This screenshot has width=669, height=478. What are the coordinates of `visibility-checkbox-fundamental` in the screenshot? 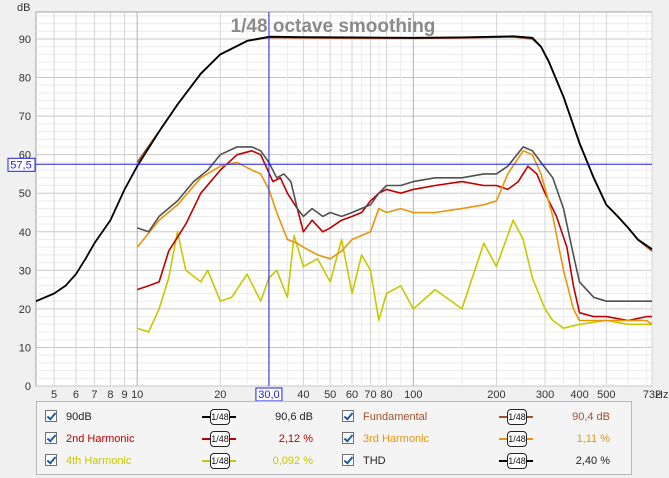 It's located at (348, 416).